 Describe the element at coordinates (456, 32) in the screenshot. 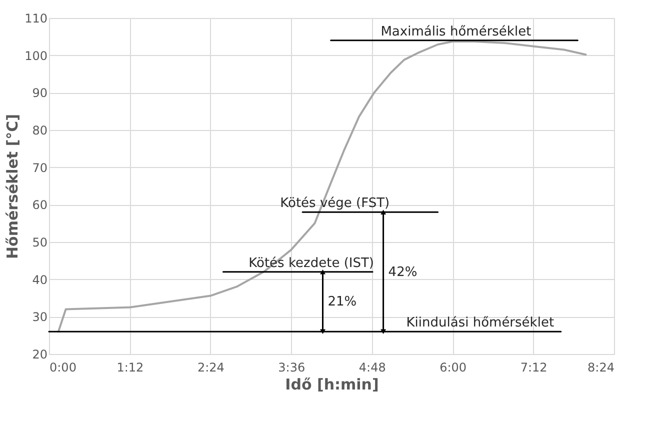

I see `annotation: Maximális hőmérséklet` at that location.